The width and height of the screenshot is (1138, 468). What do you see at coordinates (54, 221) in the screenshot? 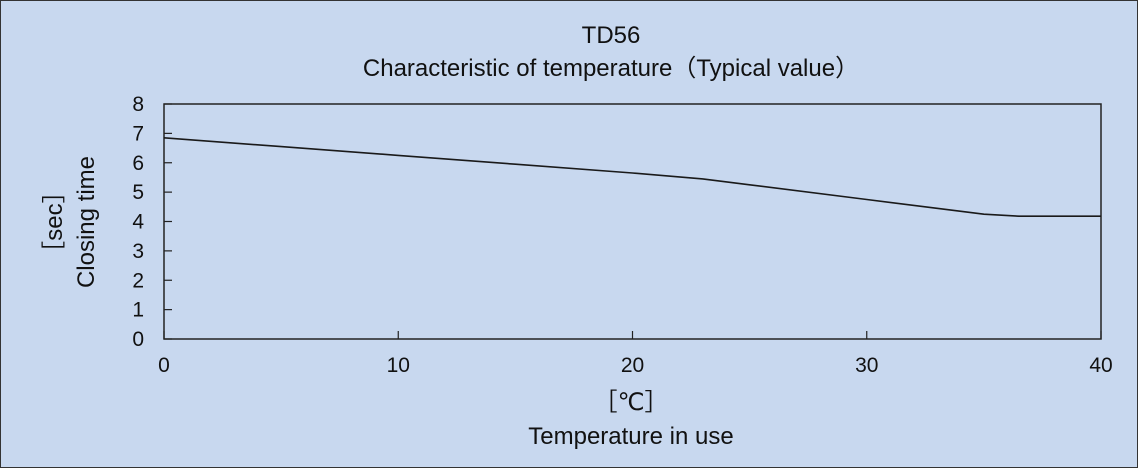
I see `y-axis-unit: ［sec］` at bounding box center [54, 221].